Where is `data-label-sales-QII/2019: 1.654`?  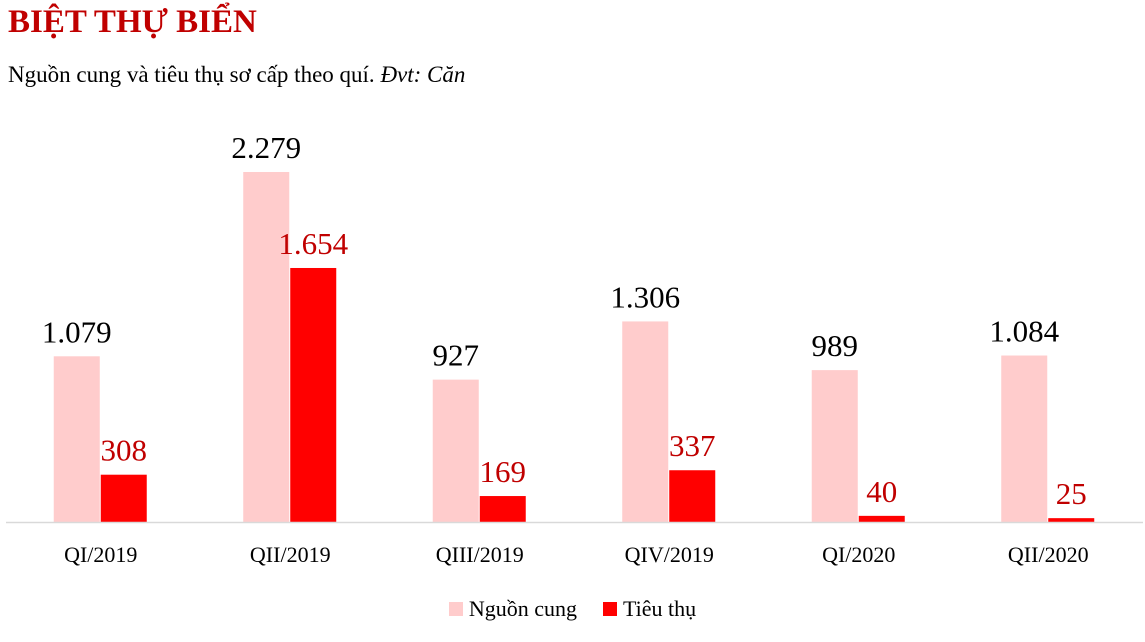
data-label-sales-QII/2019: 1.654 is located at coordinates (313, 243).